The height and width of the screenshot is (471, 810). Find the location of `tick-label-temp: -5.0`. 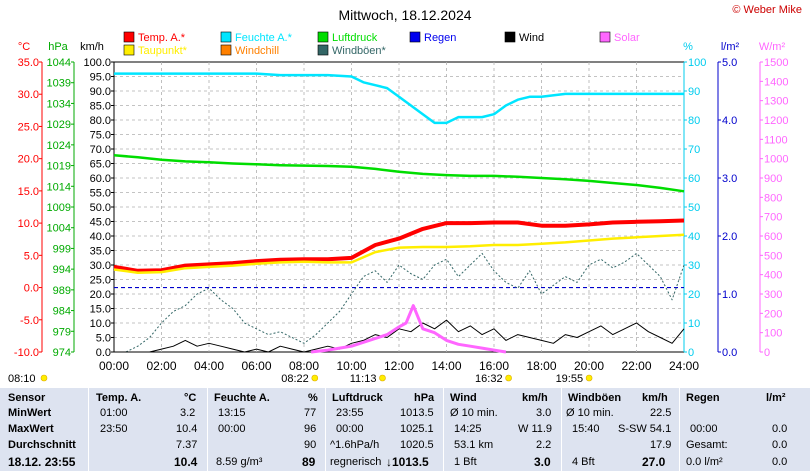

tick-label-temp: -5.0 is located at coordinates (29, 321).